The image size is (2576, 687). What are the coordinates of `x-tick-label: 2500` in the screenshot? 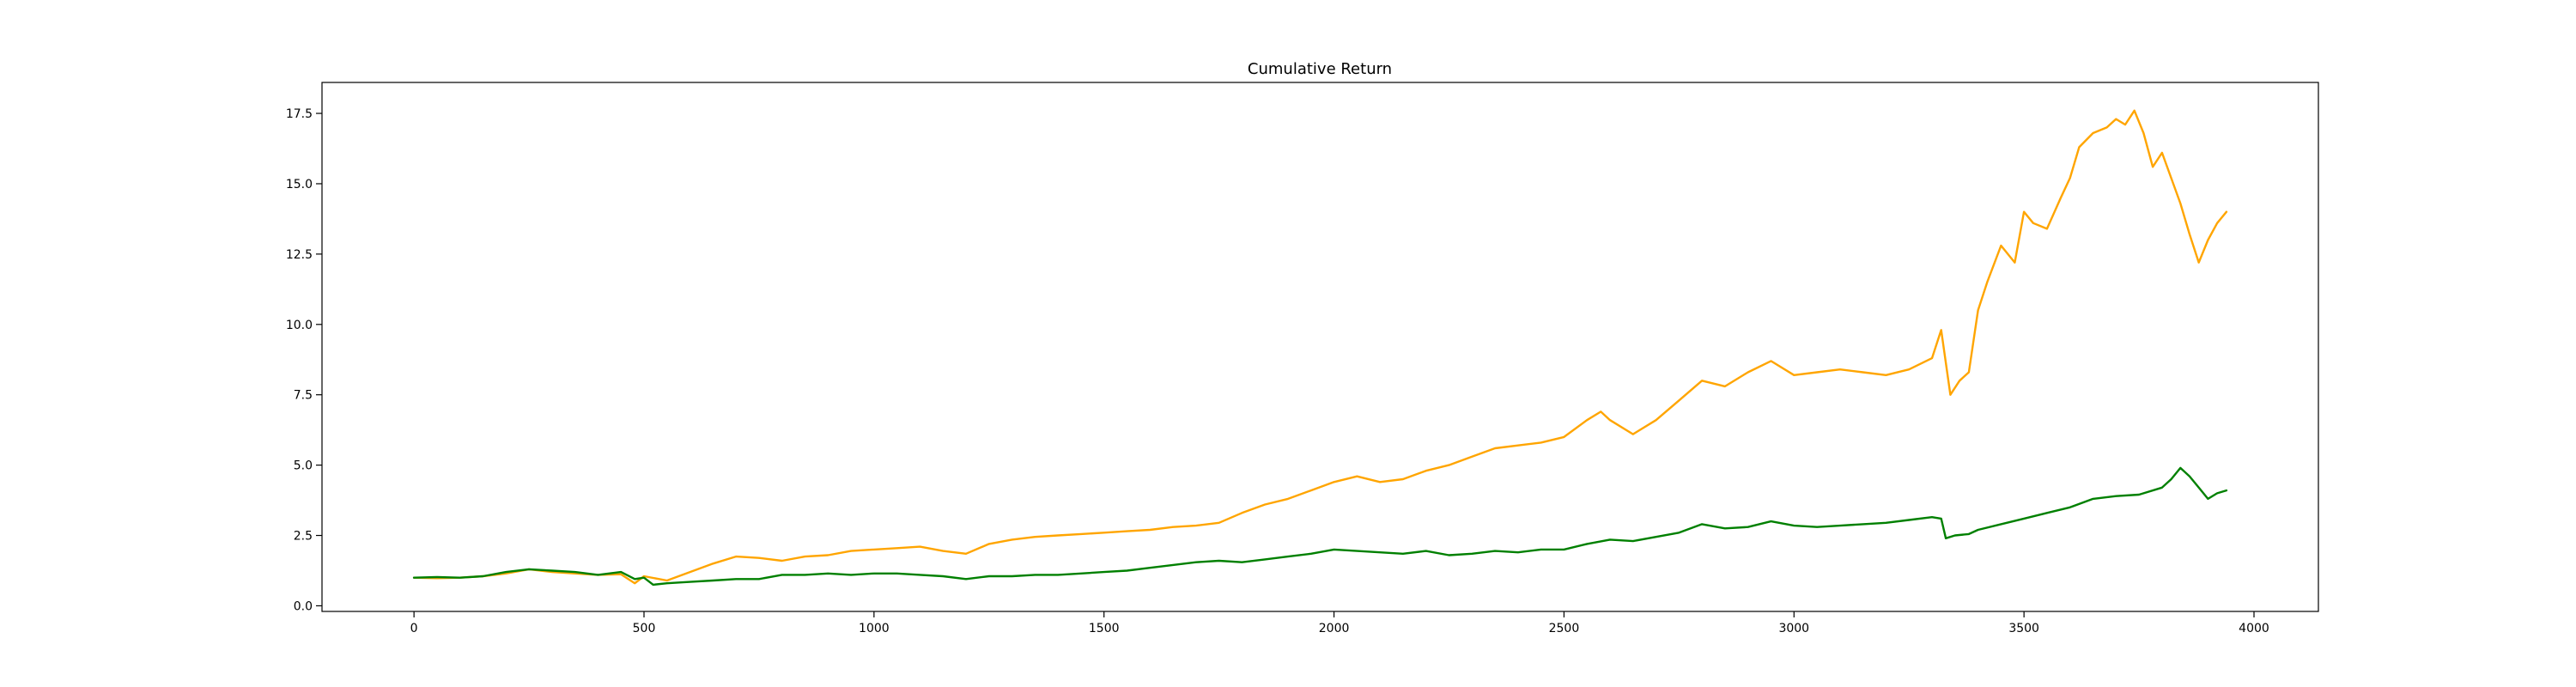 It's located at (1565, 628).